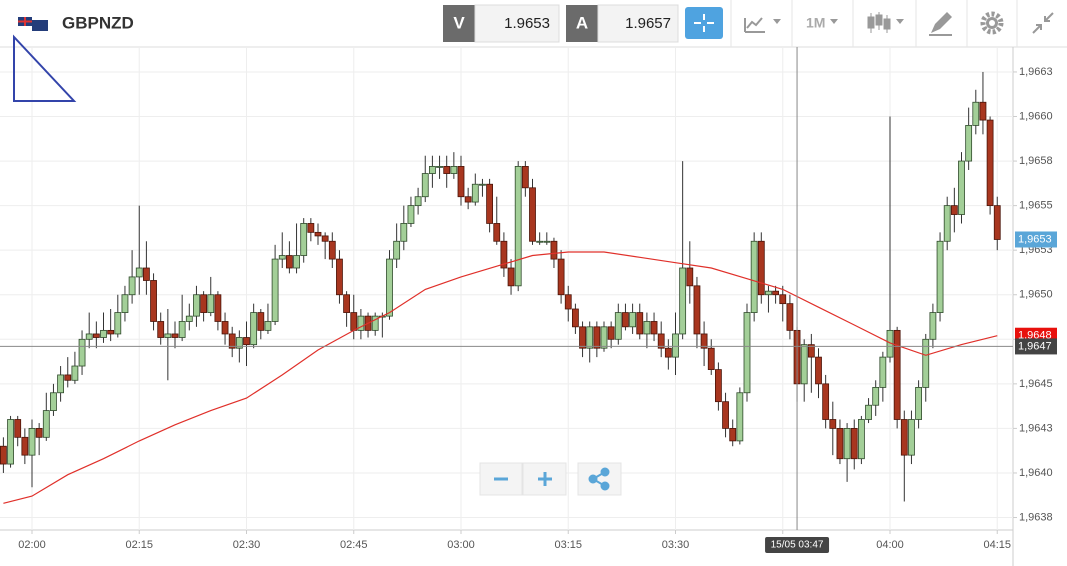 This screenshot has width=1067, height=566. What do you see at coordinates (676, 545) in the screenshot?
I see `x-tick-label: 03:30` at bounding box center [676, 545].